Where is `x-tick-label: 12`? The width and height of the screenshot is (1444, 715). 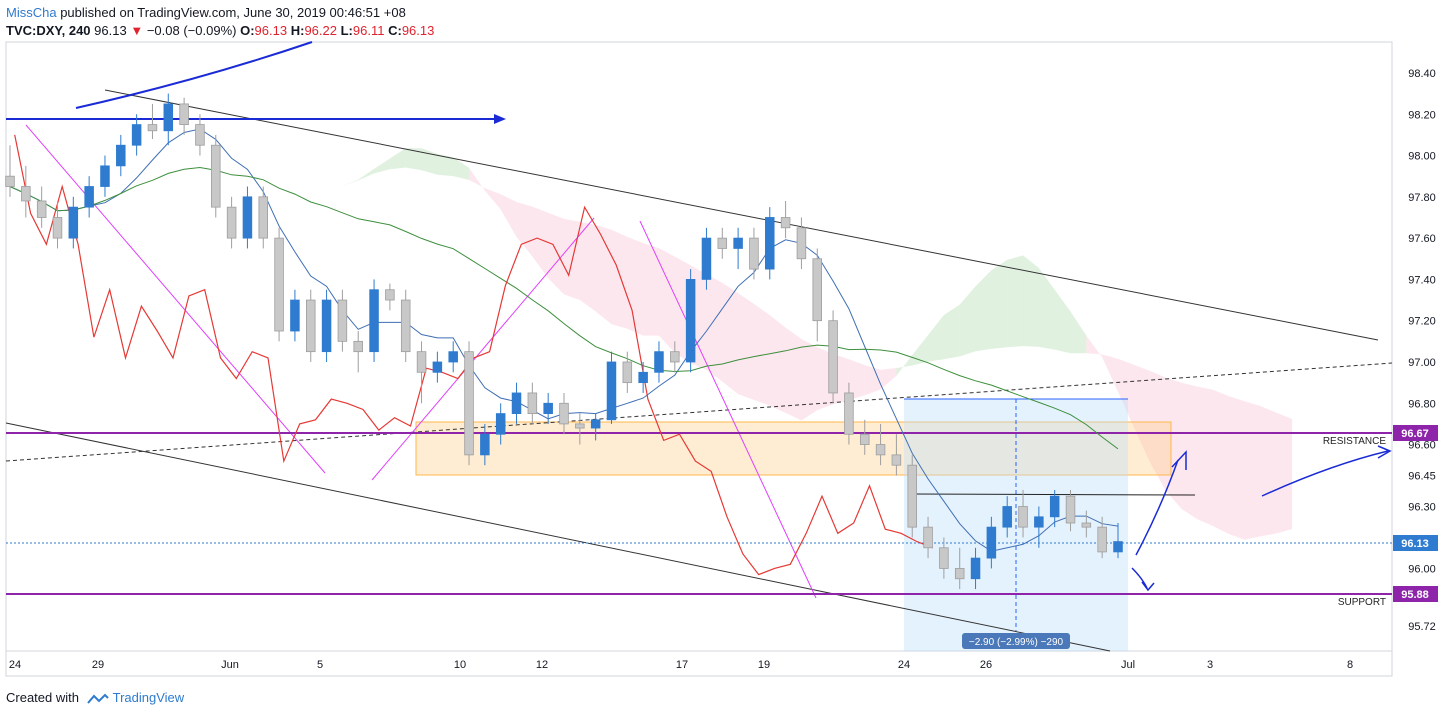
x-tick-label: 12 is located at coordinates (542, 665).